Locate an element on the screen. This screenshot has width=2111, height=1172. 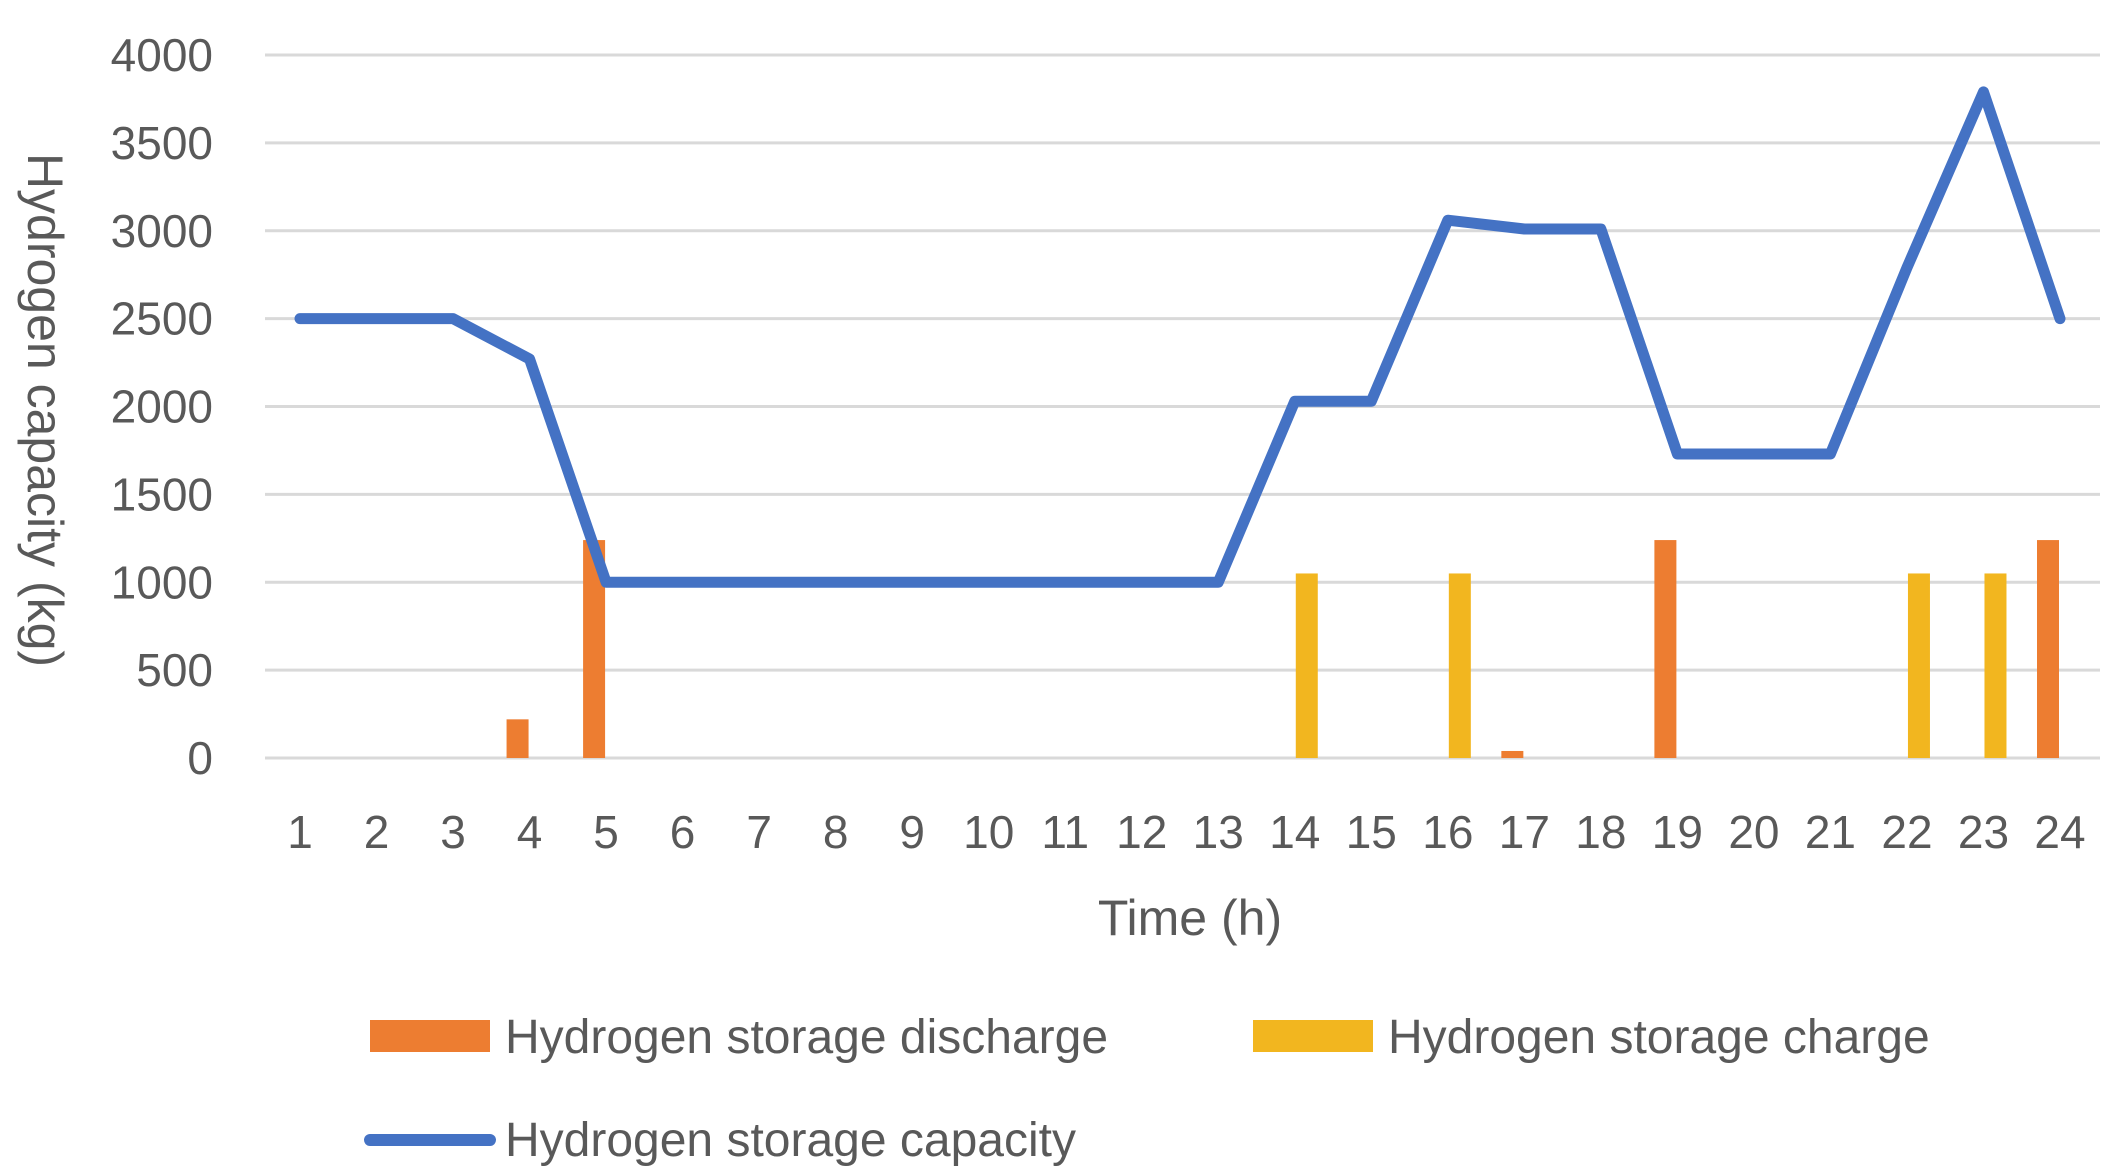
x-tick-label: 16 is located at coordinates (1447, 832).